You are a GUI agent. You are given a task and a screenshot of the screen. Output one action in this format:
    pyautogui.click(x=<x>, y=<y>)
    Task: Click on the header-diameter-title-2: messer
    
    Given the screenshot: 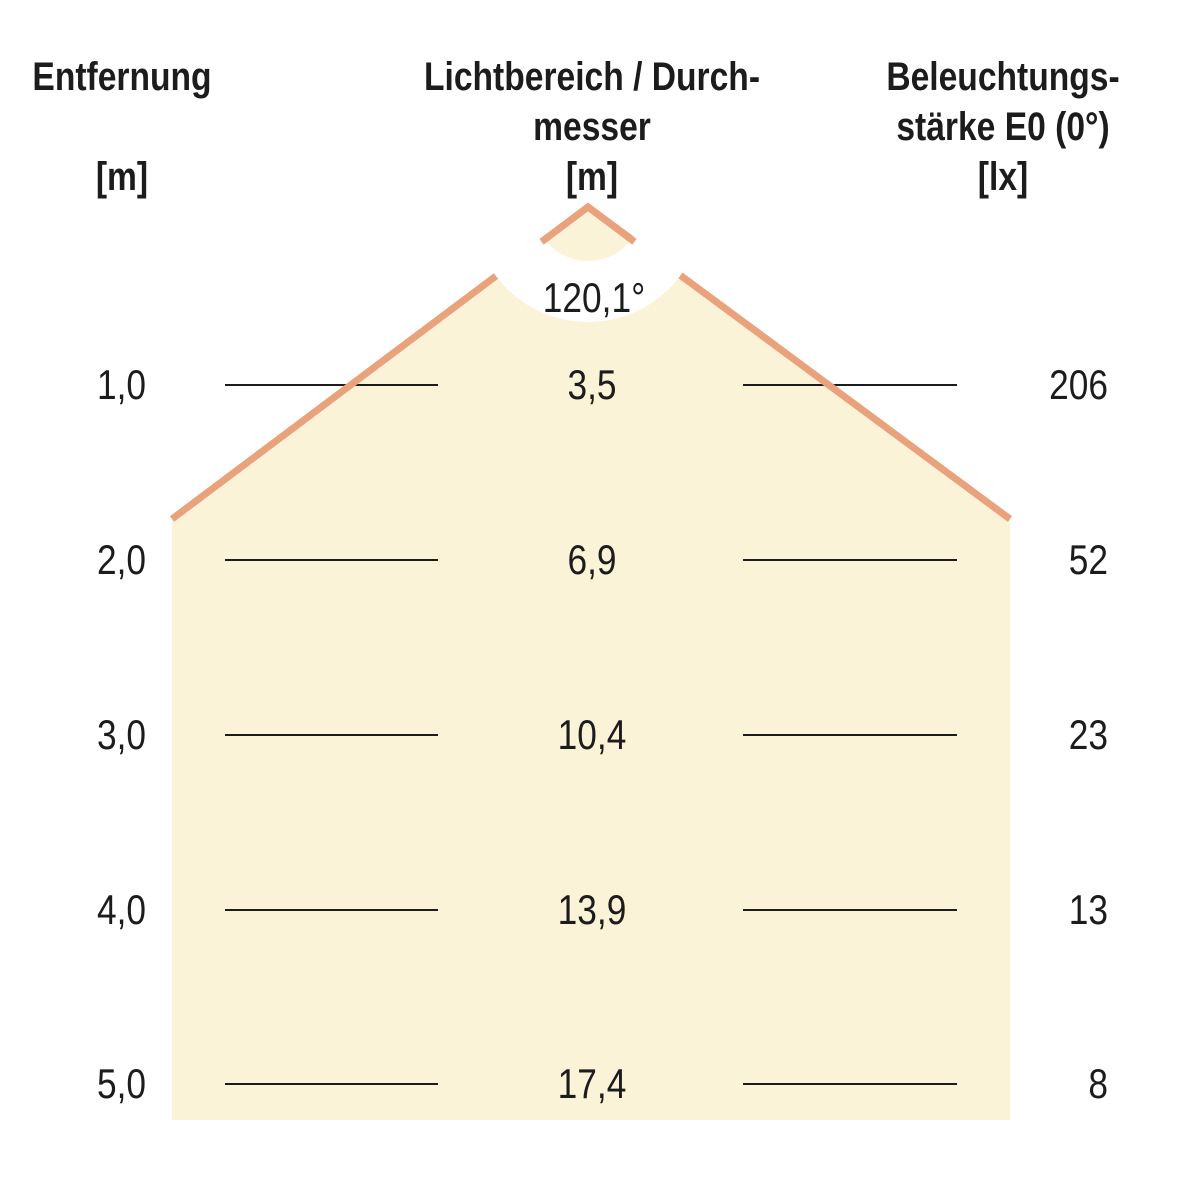 What is the action you would take?
    pyautogui.click(x=592, y=127)
    